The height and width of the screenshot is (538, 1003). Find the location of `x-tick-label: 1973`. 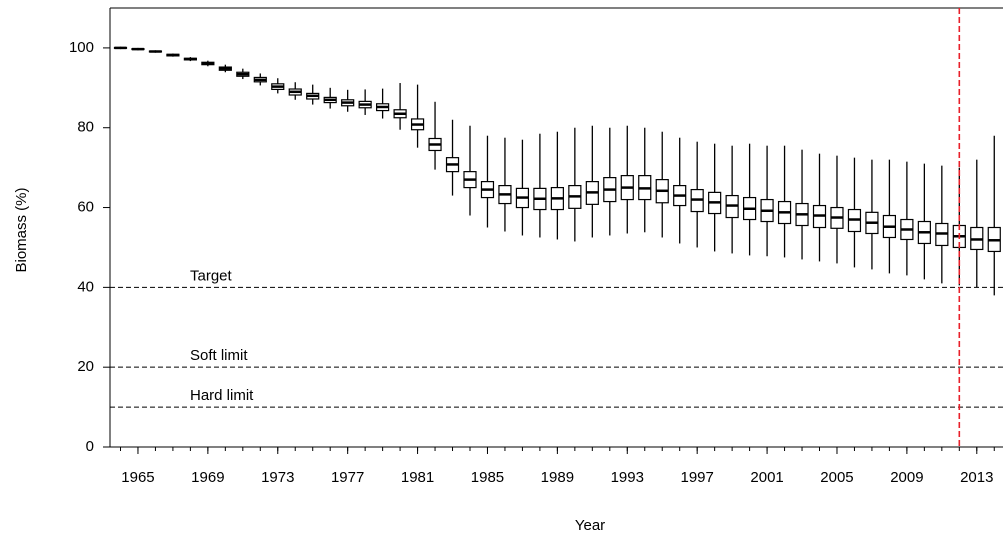

x-tick-label: 1973 is located at coordinates (277, 477).